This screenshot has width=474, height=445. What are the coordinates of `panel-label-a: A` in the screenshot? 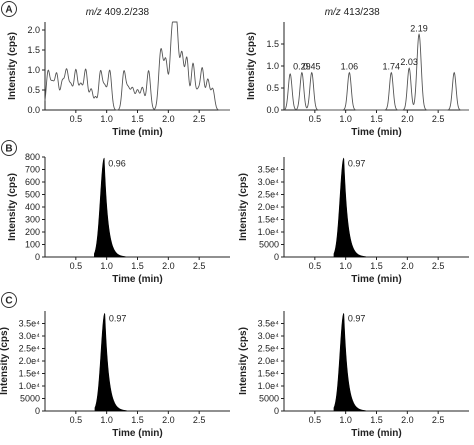 It's located at (9, 9).